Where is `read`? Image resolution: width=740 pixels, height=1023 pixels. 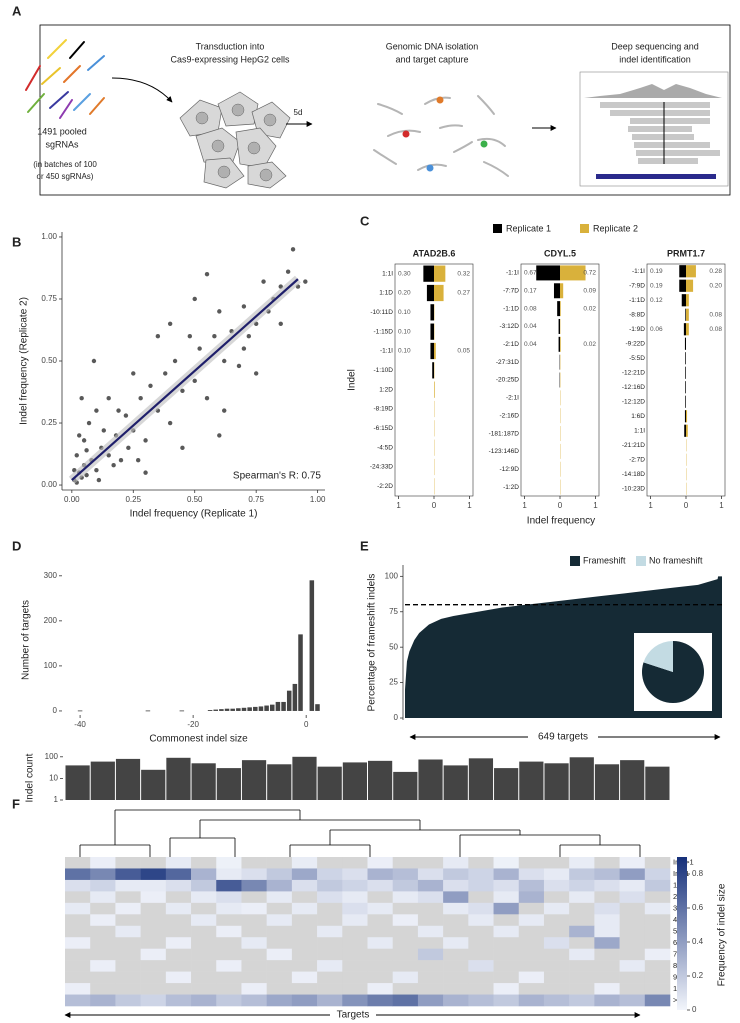 read is located at coordinates (660, 113).